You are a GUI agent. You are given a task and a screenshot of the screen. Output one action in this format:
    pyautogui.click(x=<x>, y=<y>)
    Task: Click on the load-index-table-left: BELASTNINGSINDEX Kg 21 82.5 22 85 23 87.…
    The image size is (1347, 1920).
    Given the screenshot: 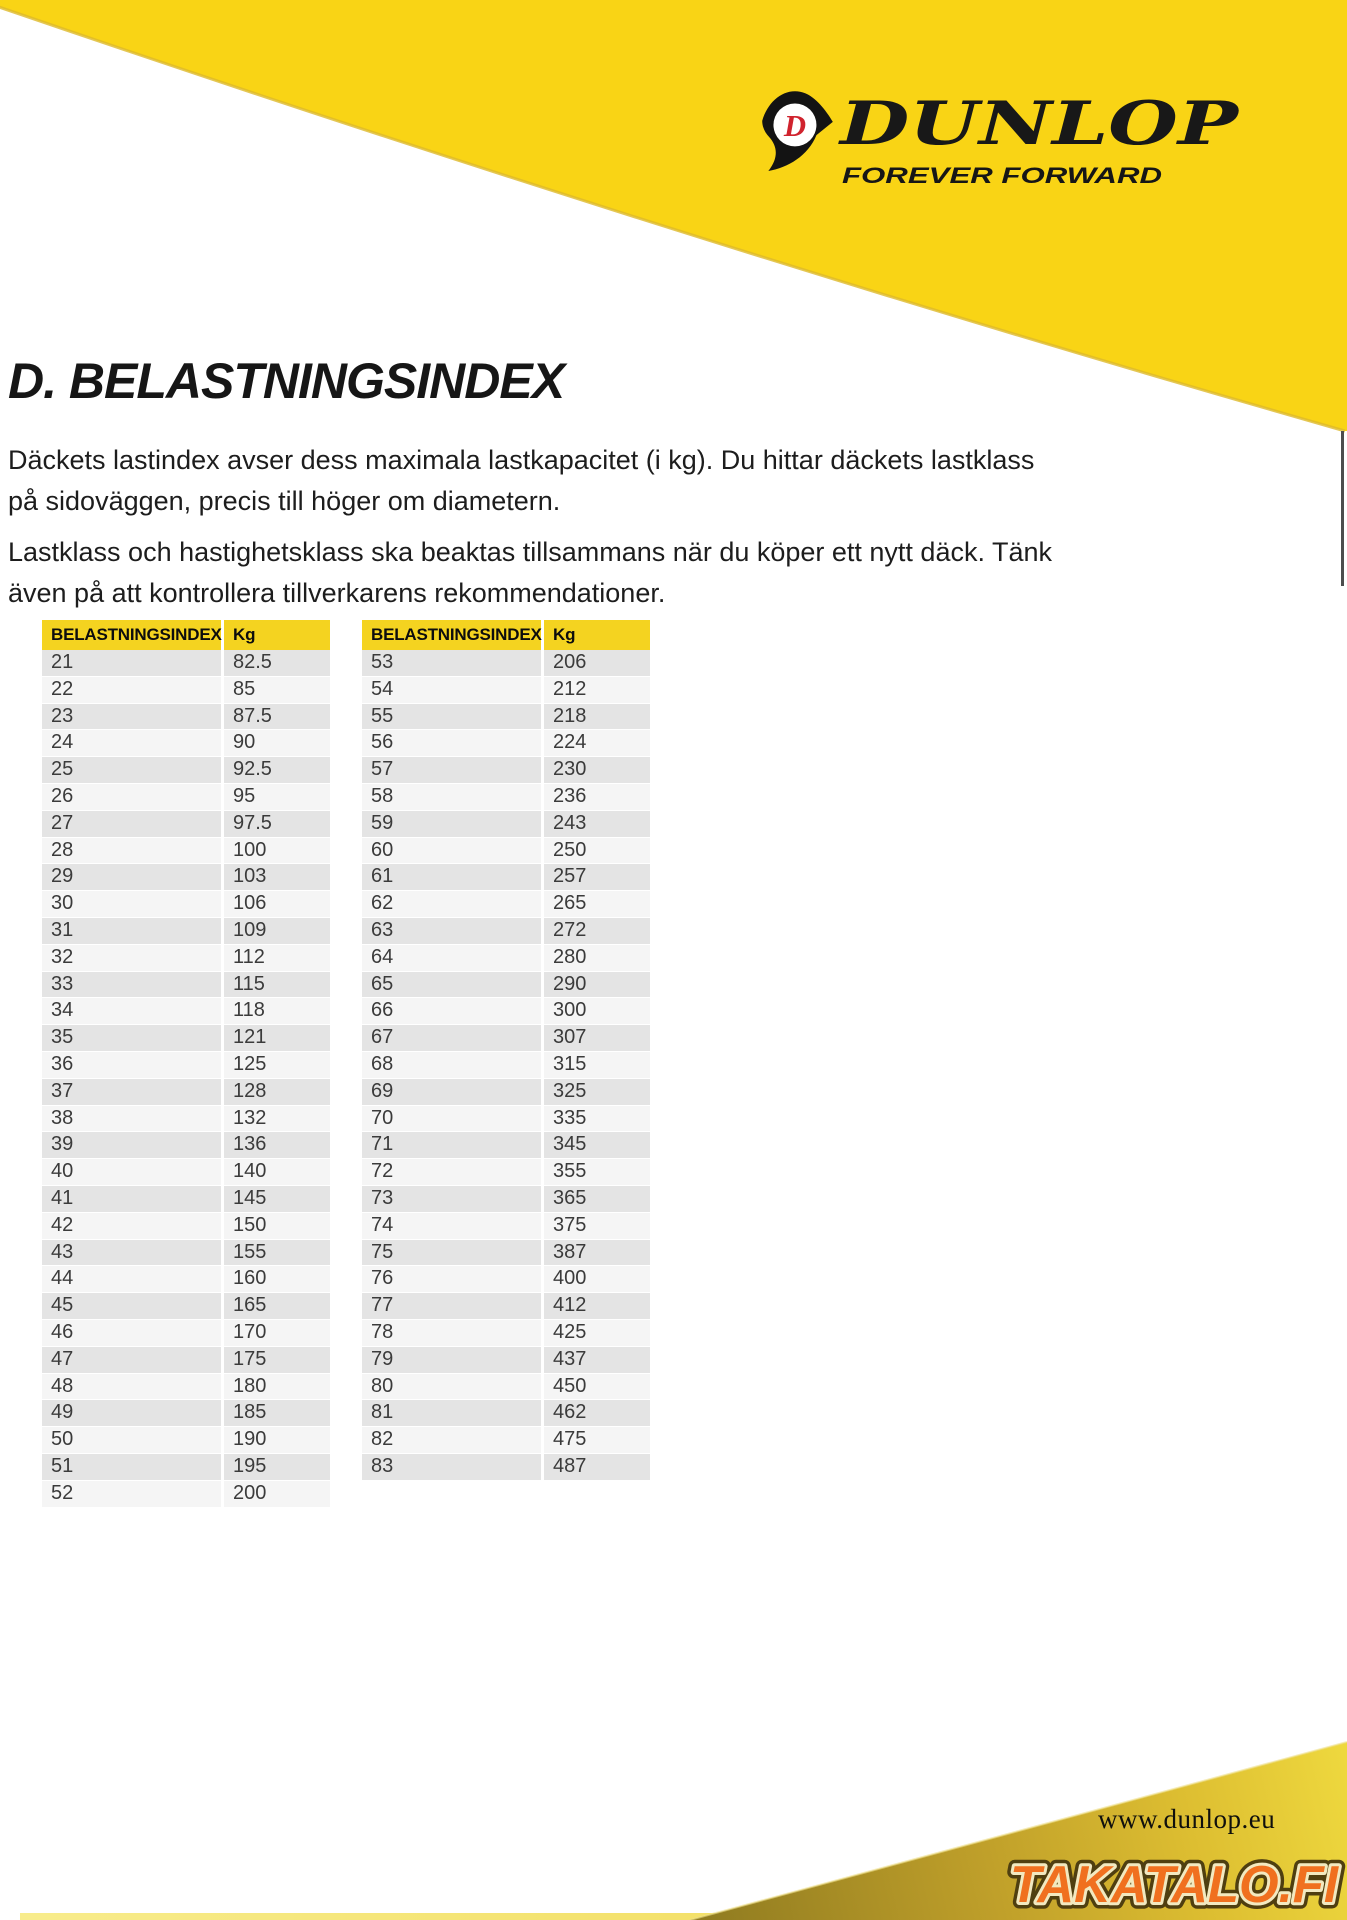 What is the action you would take?
    pyautogui.click(x=186, y=1064)
    